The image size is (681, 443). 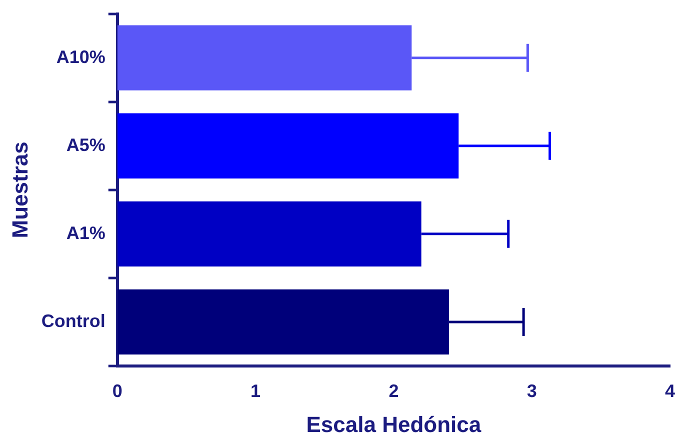 I want to click on x-axis-title: Escala Hedónica, so click(x=394, y=424).